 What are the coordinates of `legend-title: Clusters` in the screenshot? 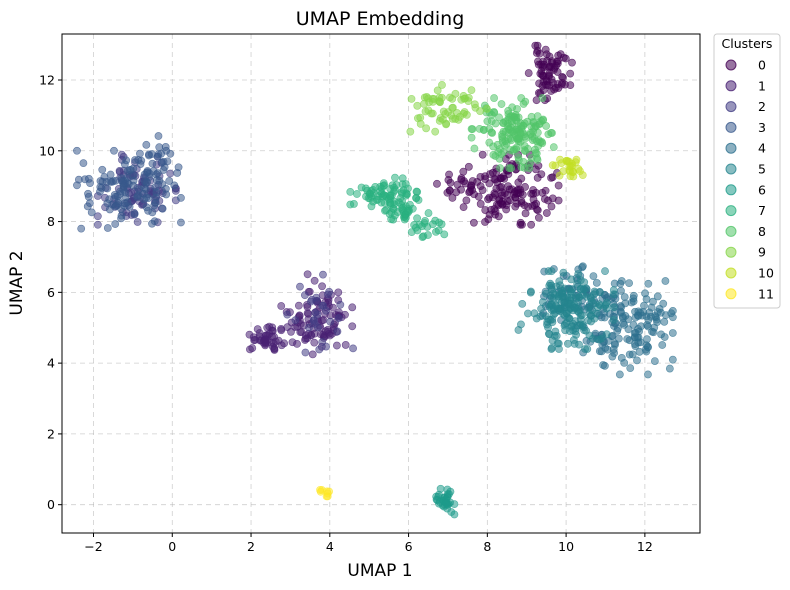 It's located at (747, 43).